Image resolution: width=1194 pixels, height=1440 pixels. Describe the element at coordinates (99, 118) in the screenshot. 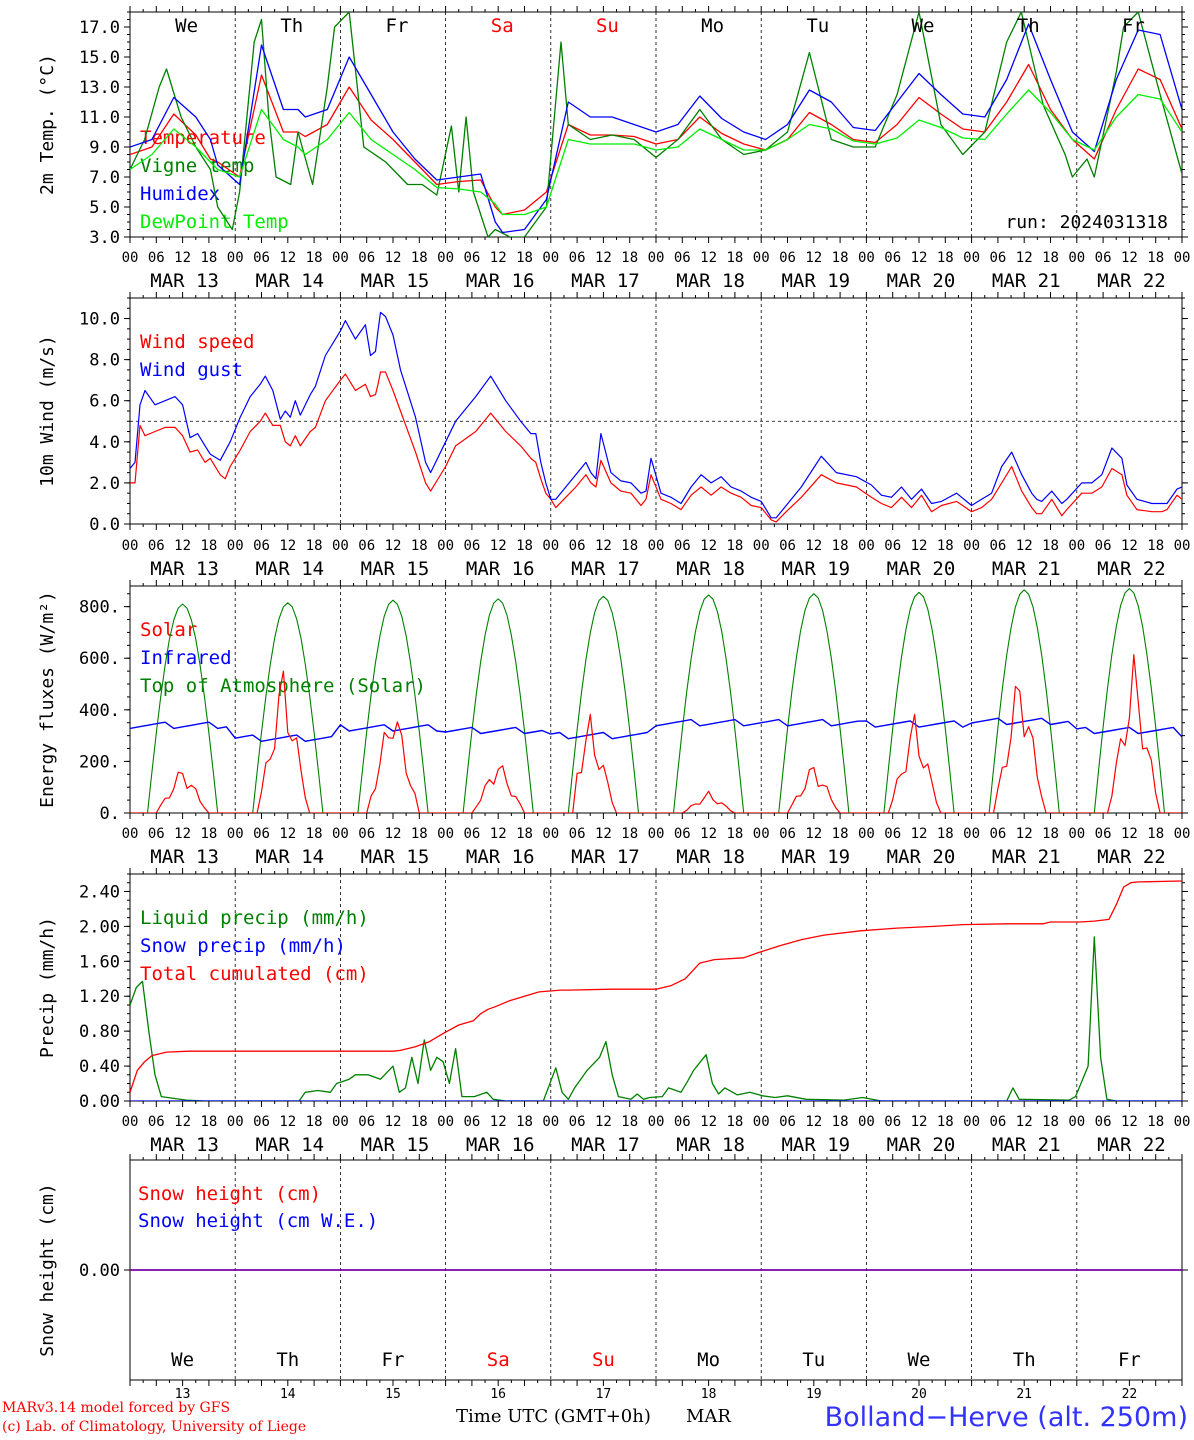

I see `y-tick-label: 11.0` at that location.